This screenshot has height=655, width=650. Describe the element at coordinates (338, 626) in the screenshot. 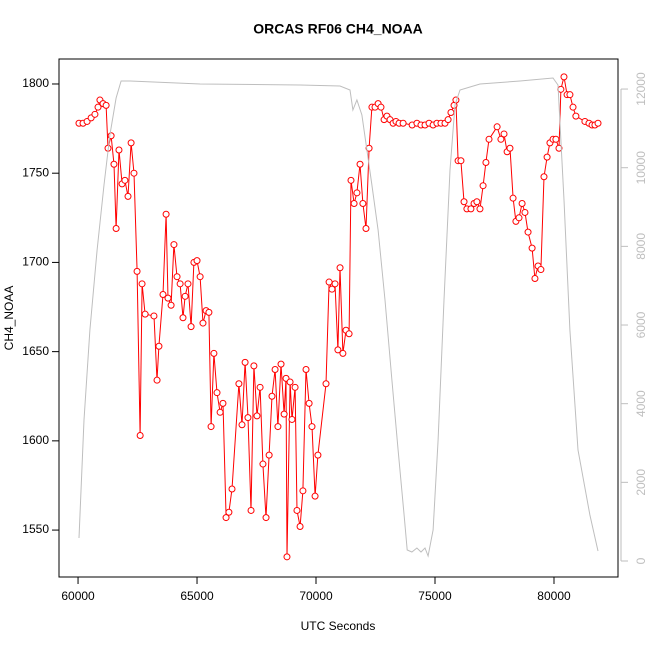

I see `x-axis-label: UTC Seconds` at that location.